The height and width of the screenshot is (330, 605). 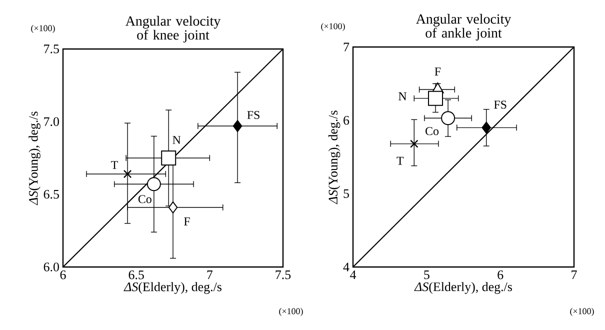 I want to click on y-tick-label: 6.0, so click(x=51, y=267).